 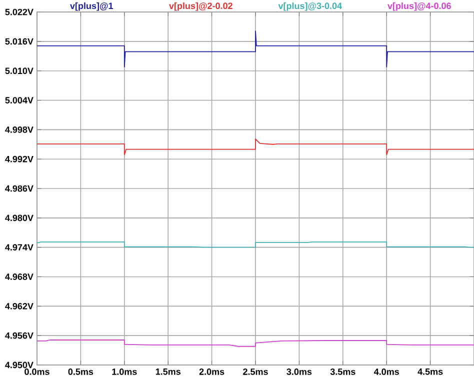 What do you see at coordinates (19, 335) in the screenshot?
I see `y-tick-label: 4.956V` at bounding box center [19, 335].